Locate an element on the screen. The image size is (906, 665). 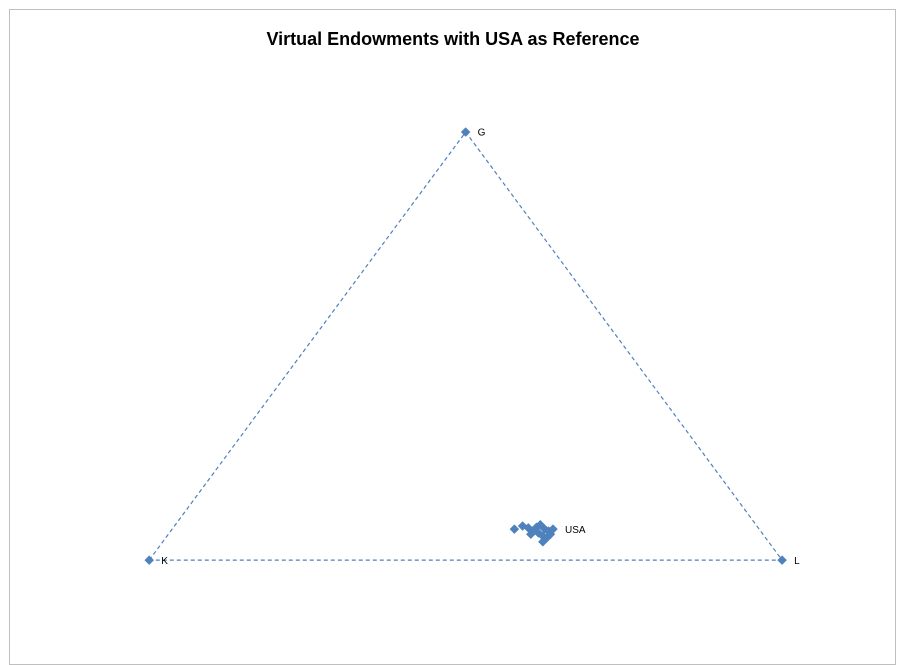
point-label: L is located at coordinates (797, 561).